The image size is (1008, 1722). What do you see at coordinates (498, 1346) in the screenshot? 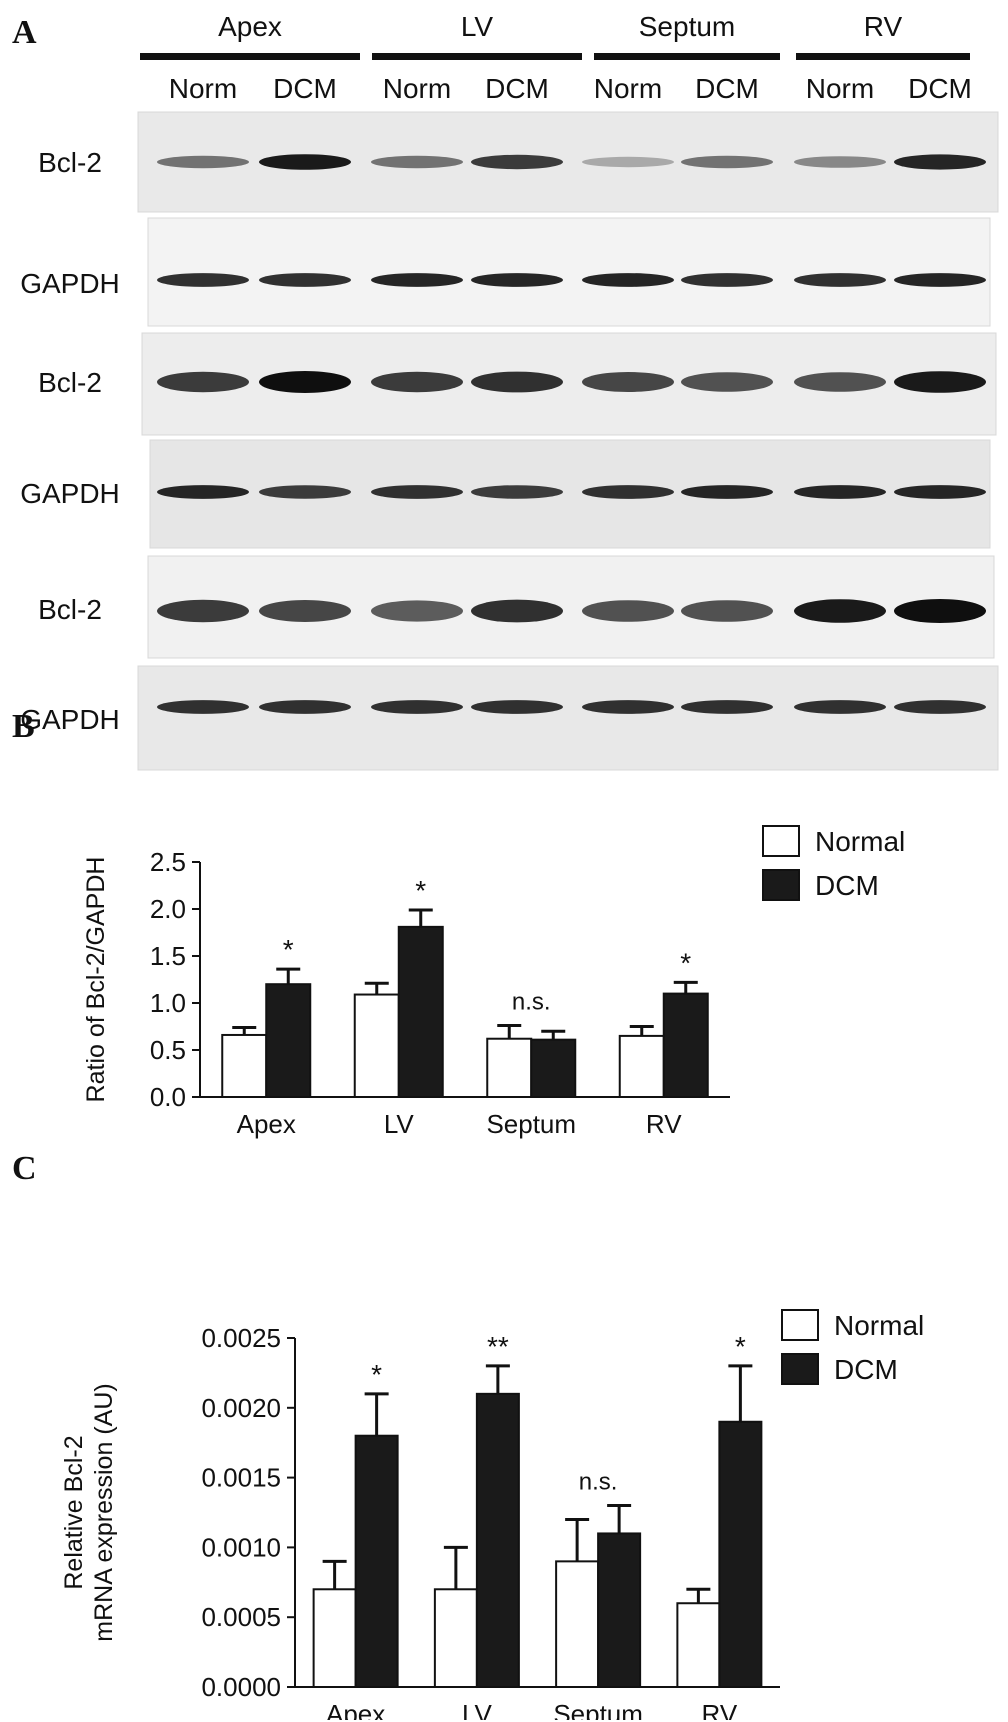
I see `significance-annotation: **` at bounding box center [498, 1346].